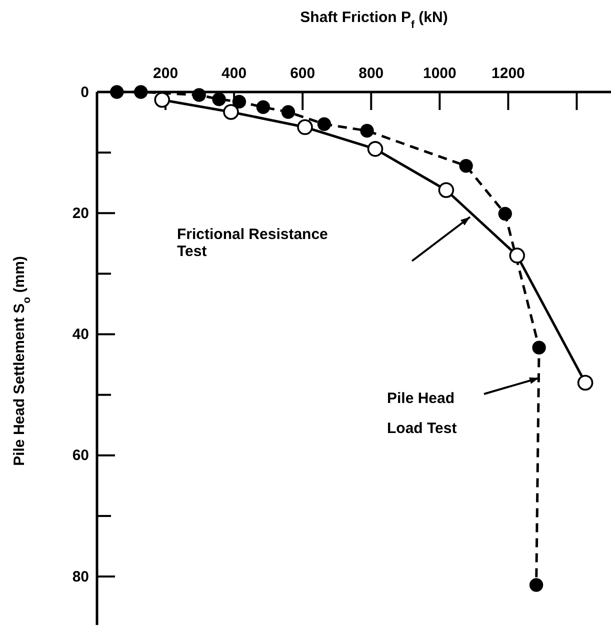 The image size is (611, 630). What do you see at coordinates (422, 413) in the screenshot?
I see `annotation: Pile Head Load Test` at bounding box center [422, 413].